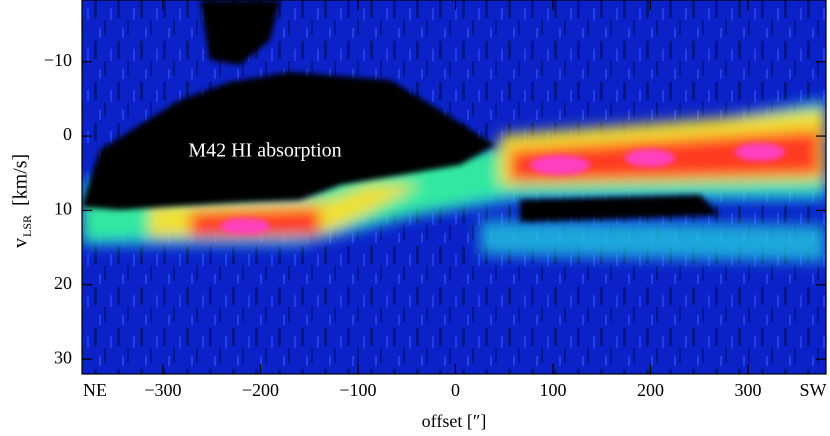  Describe the element at coordinates (454, 421) in the screenshot. I see `x-axis-label: offset [″]` at that location.